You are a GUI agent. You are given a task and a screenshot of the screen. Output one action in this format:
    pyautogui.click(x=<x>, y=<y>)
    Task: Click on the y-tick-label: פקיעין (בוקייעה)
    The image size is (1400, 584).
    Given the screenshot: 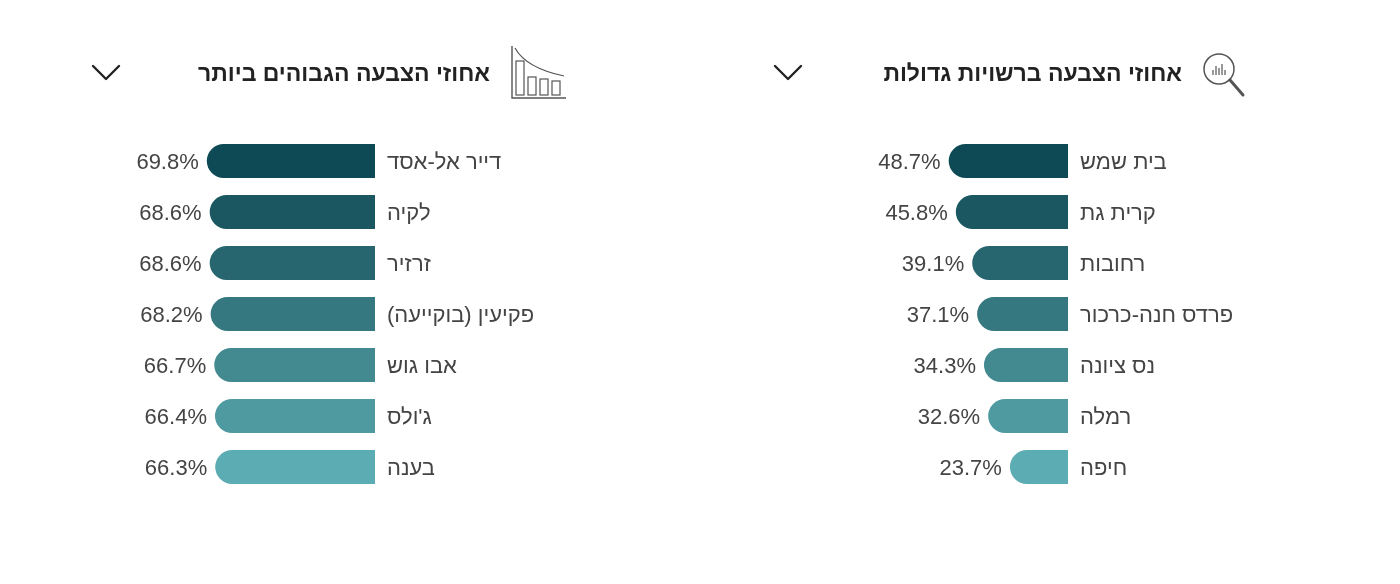 What is the action you would take?
    pyautogui.click(x=461, y=314)
    